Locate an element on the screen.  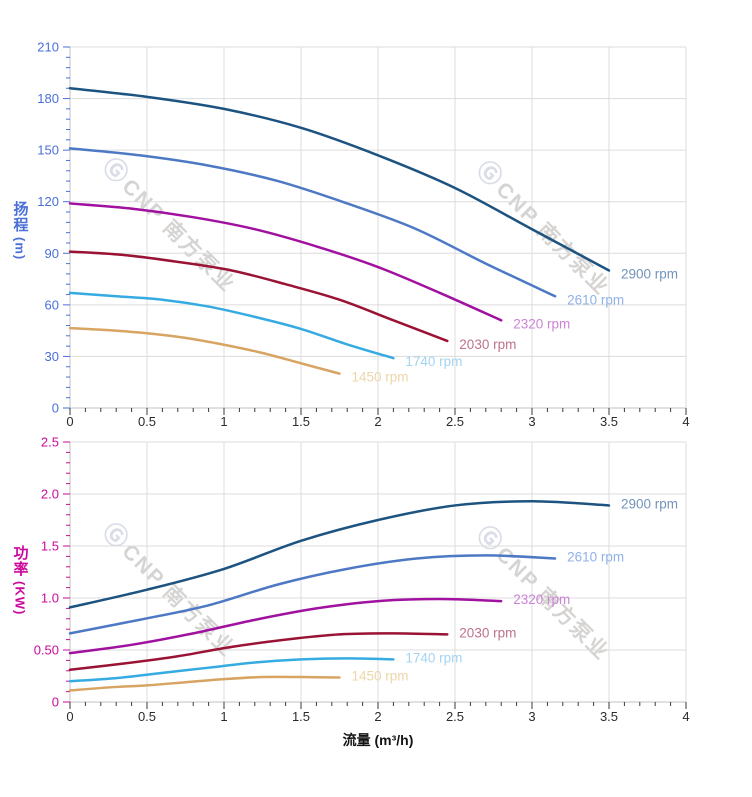
power-x-tick-label: 2 is located at coordinates (377, 716).